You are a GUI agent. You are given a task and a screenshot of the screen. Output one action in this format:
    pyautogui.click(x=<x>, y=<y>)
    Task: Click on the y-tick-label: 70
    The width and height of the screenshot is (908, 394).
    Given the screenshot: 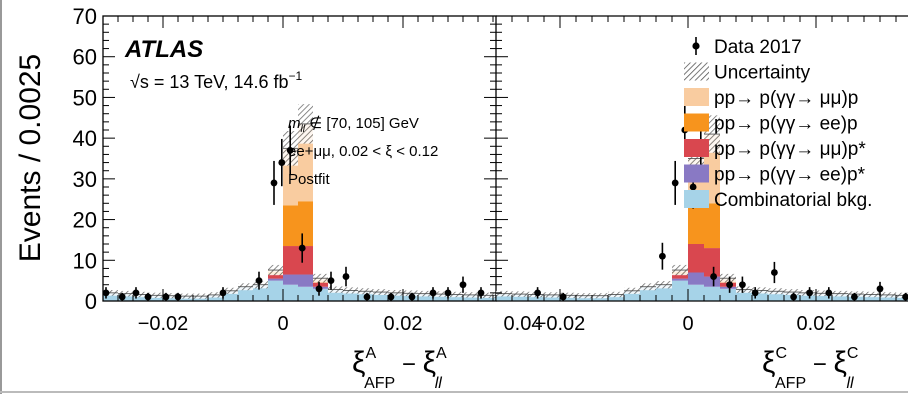 What is the action you would take?
    pyautogui.click(x=85, y=16)
    